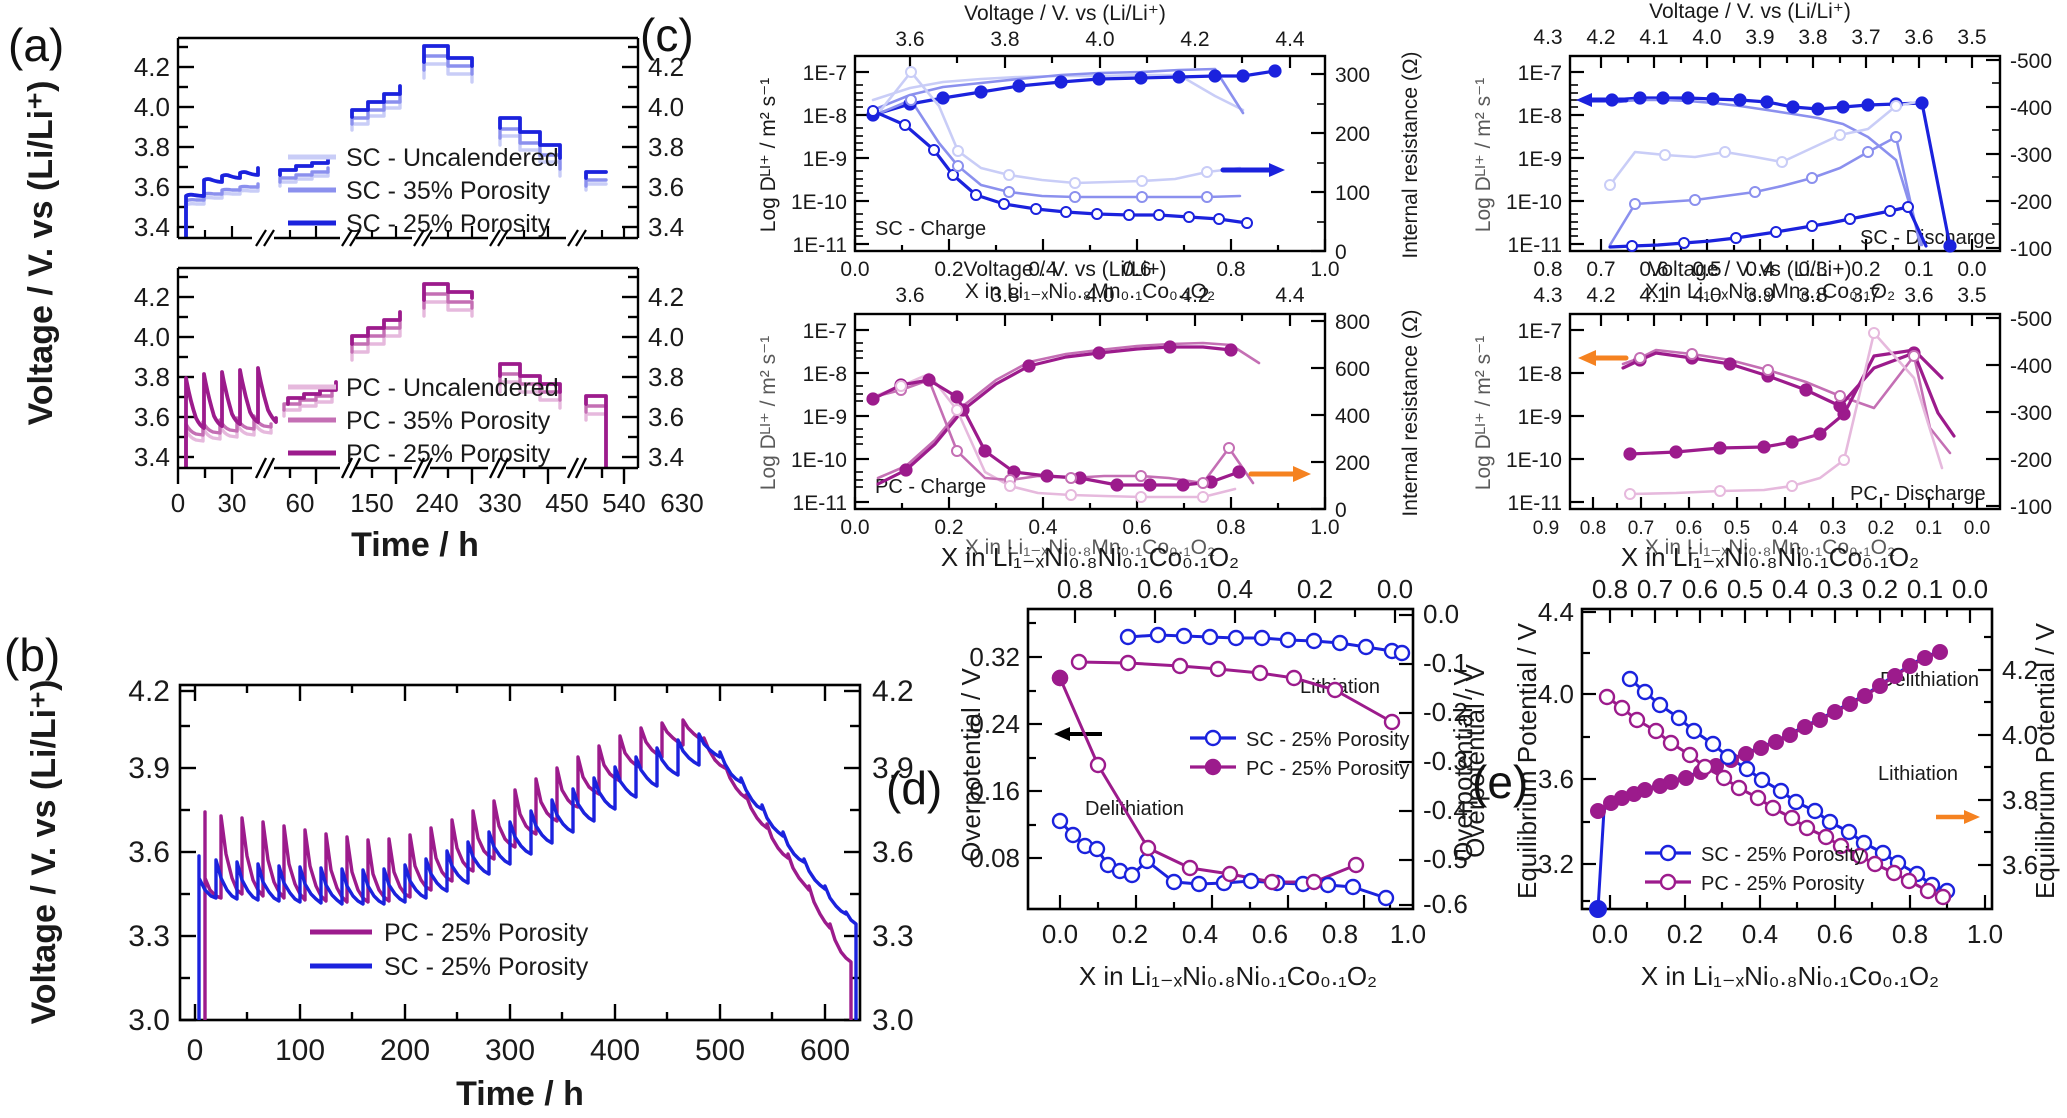  What do you see at coordinates (623, 503) in the screenshot?
I see `a-xtick-7: 540` at bounding box center [623, 503].